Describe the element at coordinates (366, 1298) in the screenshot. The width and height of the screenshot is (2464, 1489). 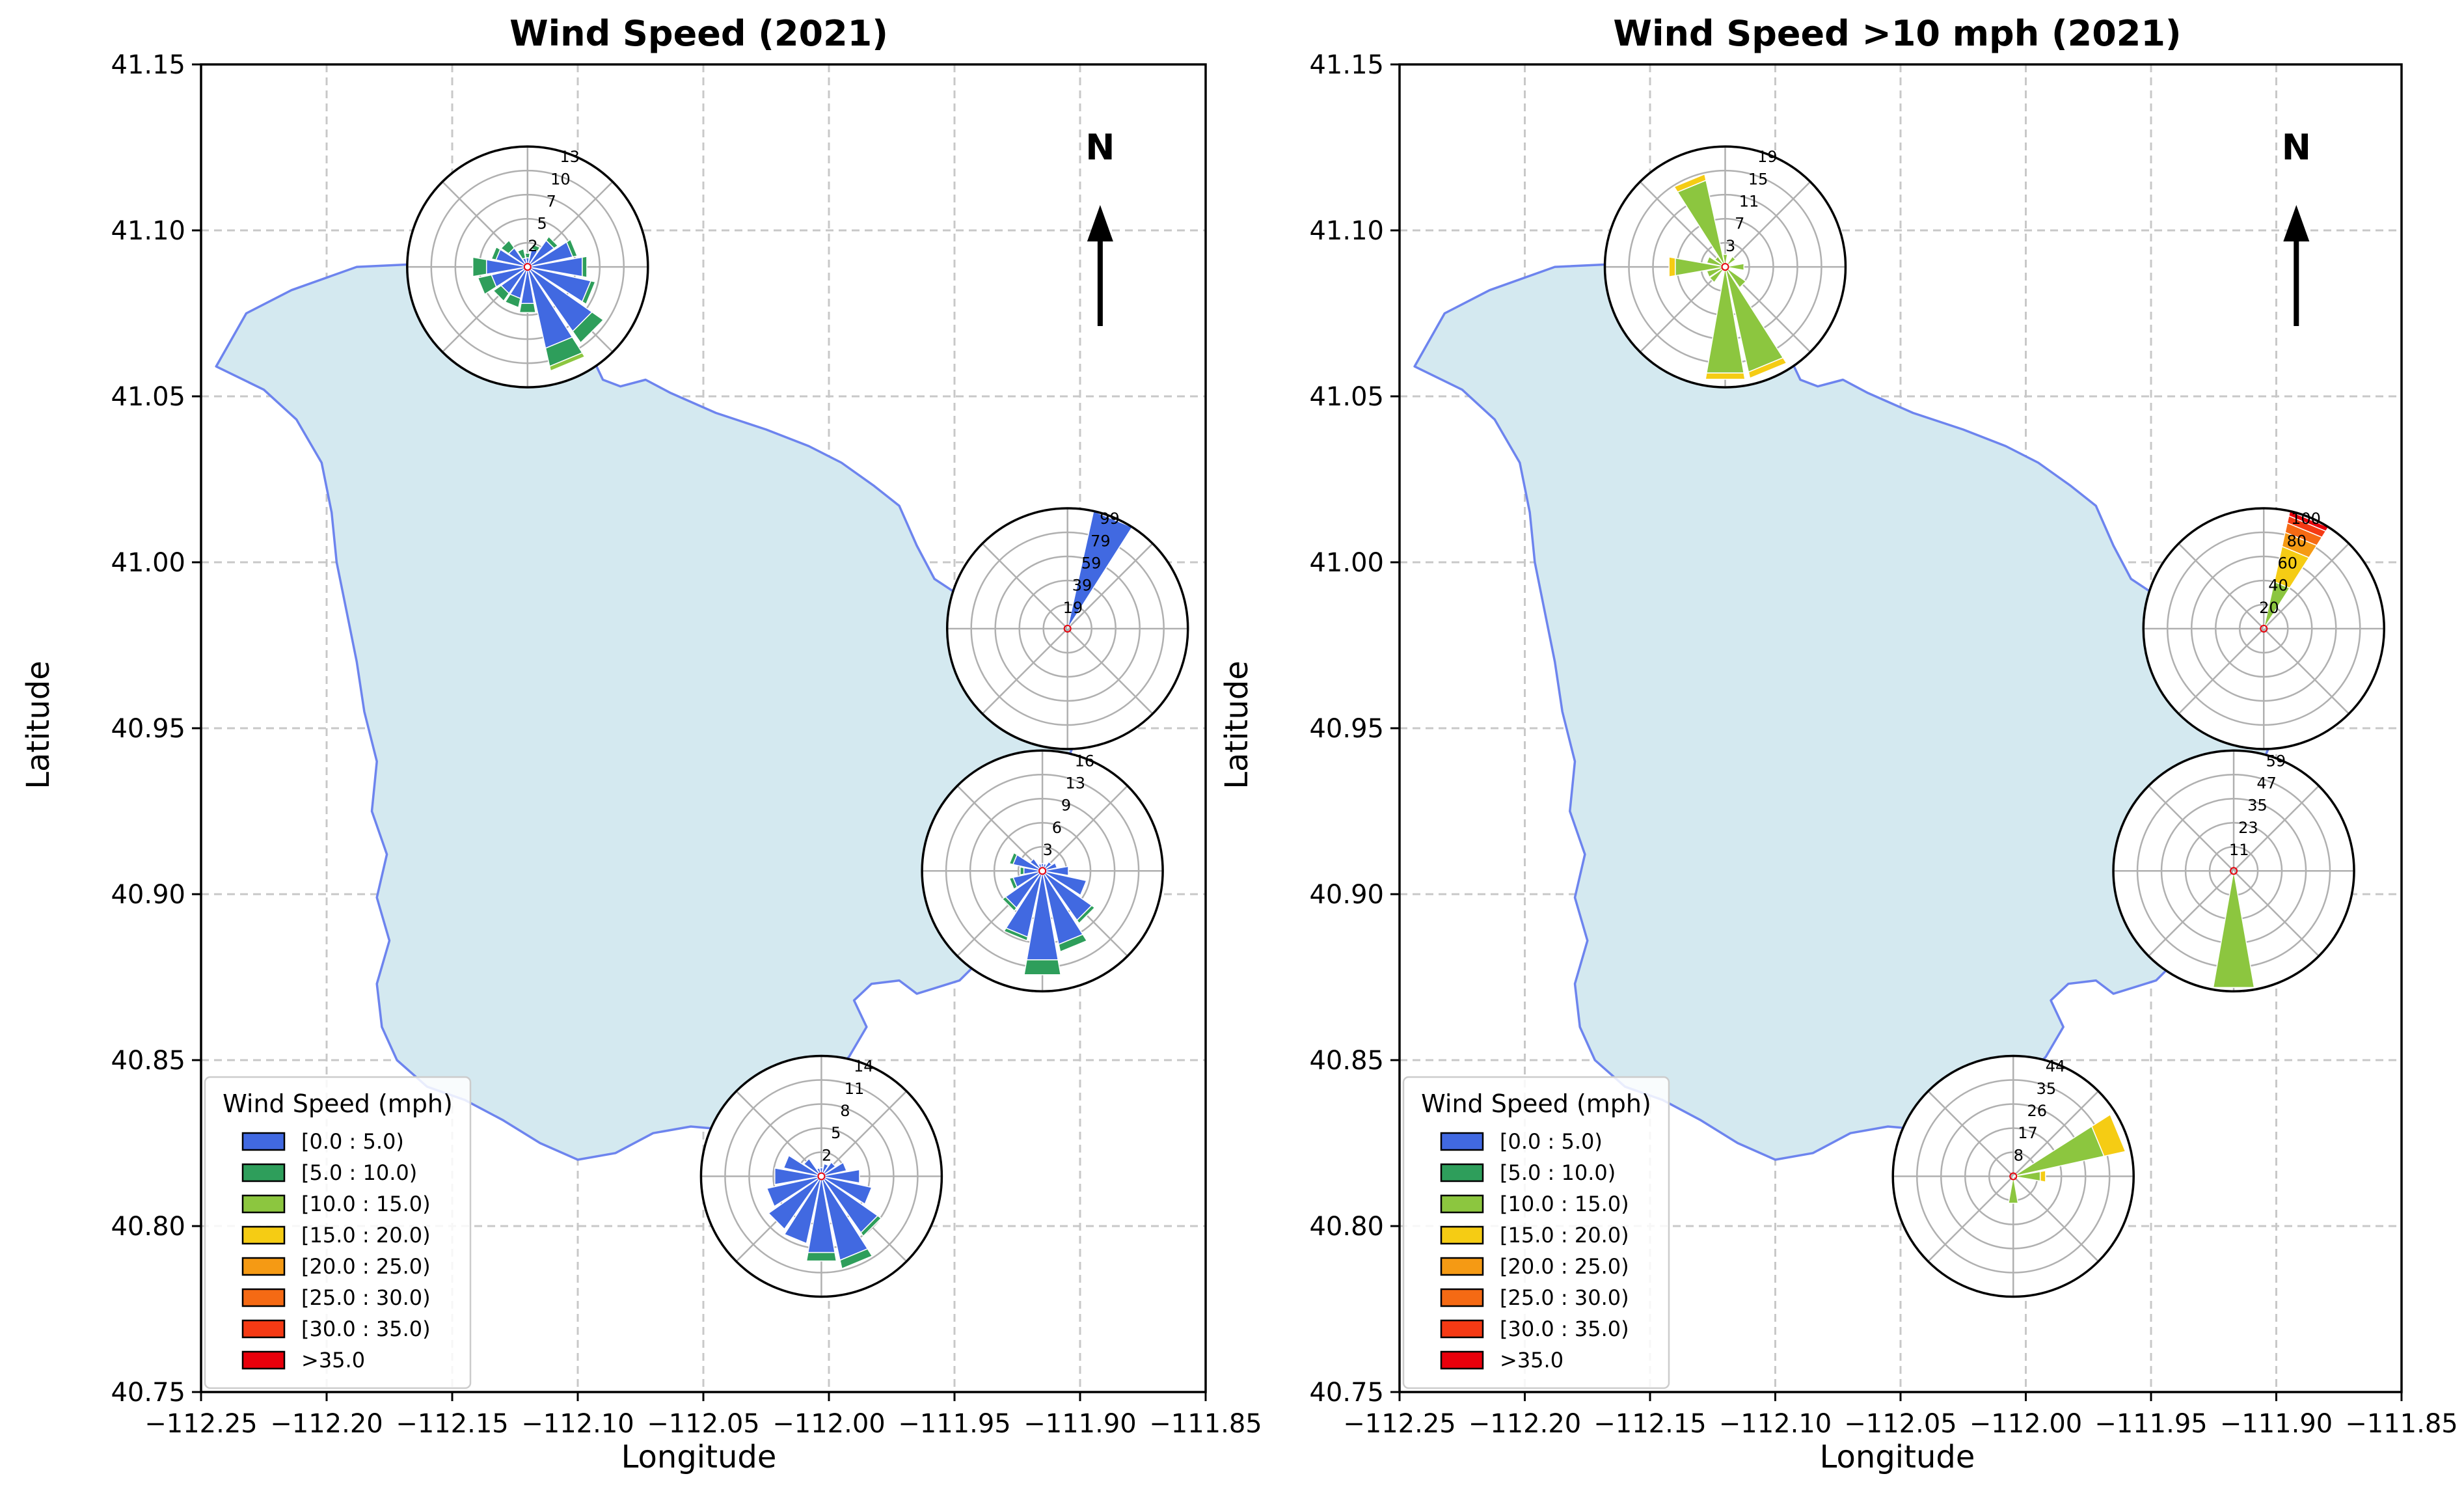
I see `legend-label: [25.0 : 30.0)` at that location.